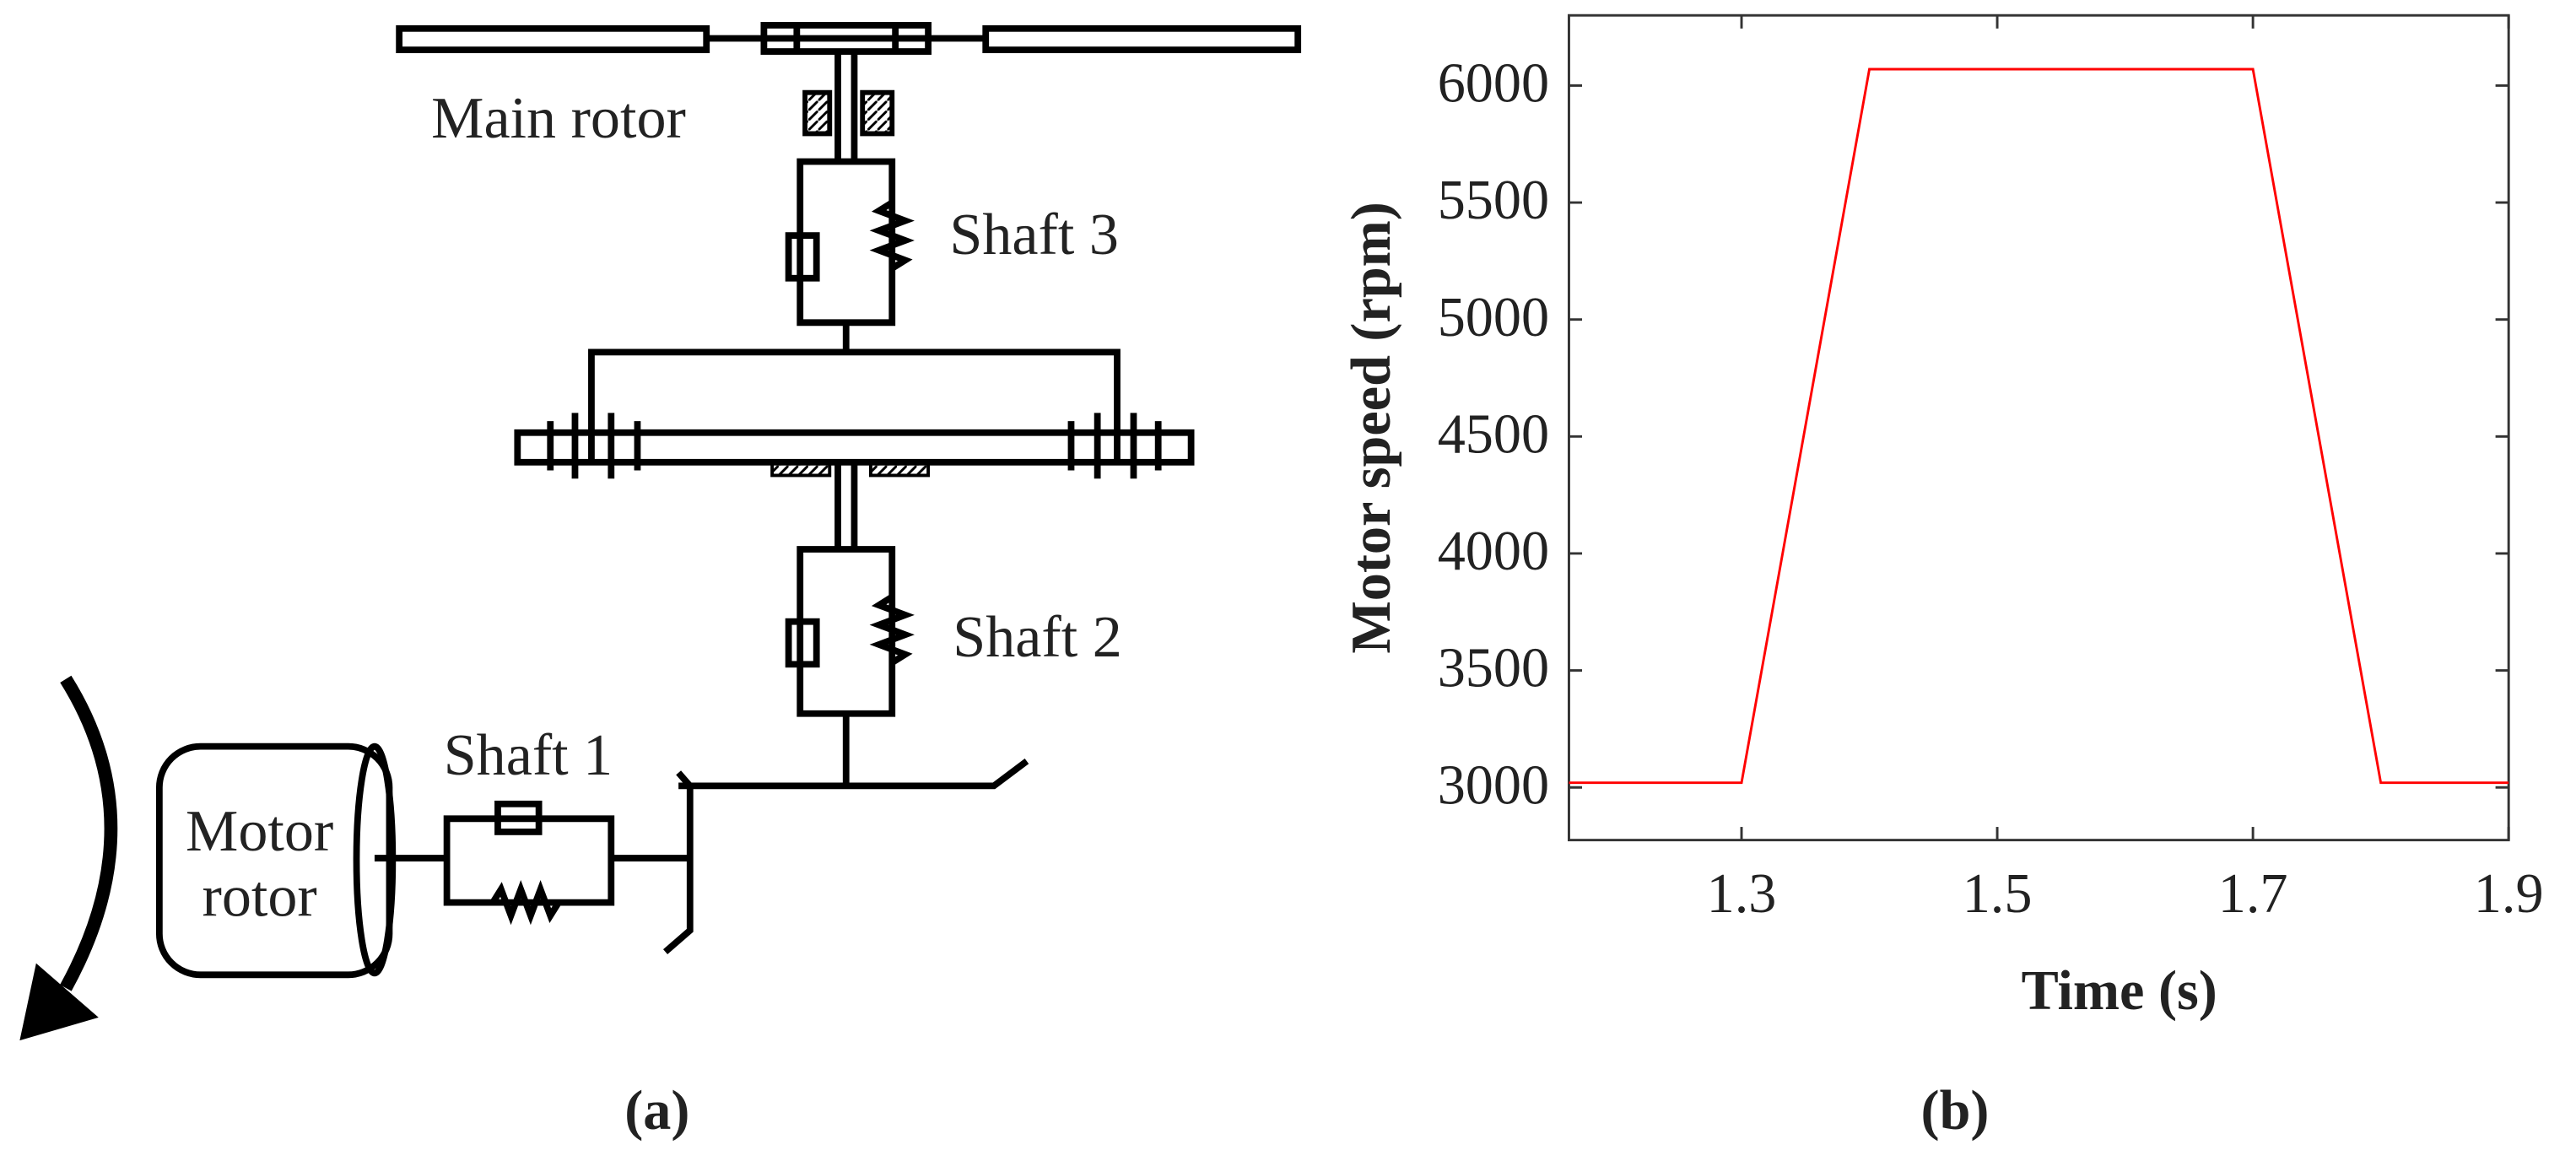 The image size is (2576, 1161). What do you see at coordinates (1742, 894) in the screenshot?
I see `x-tick-label: 1.3` at bounding box center [1742, 894].